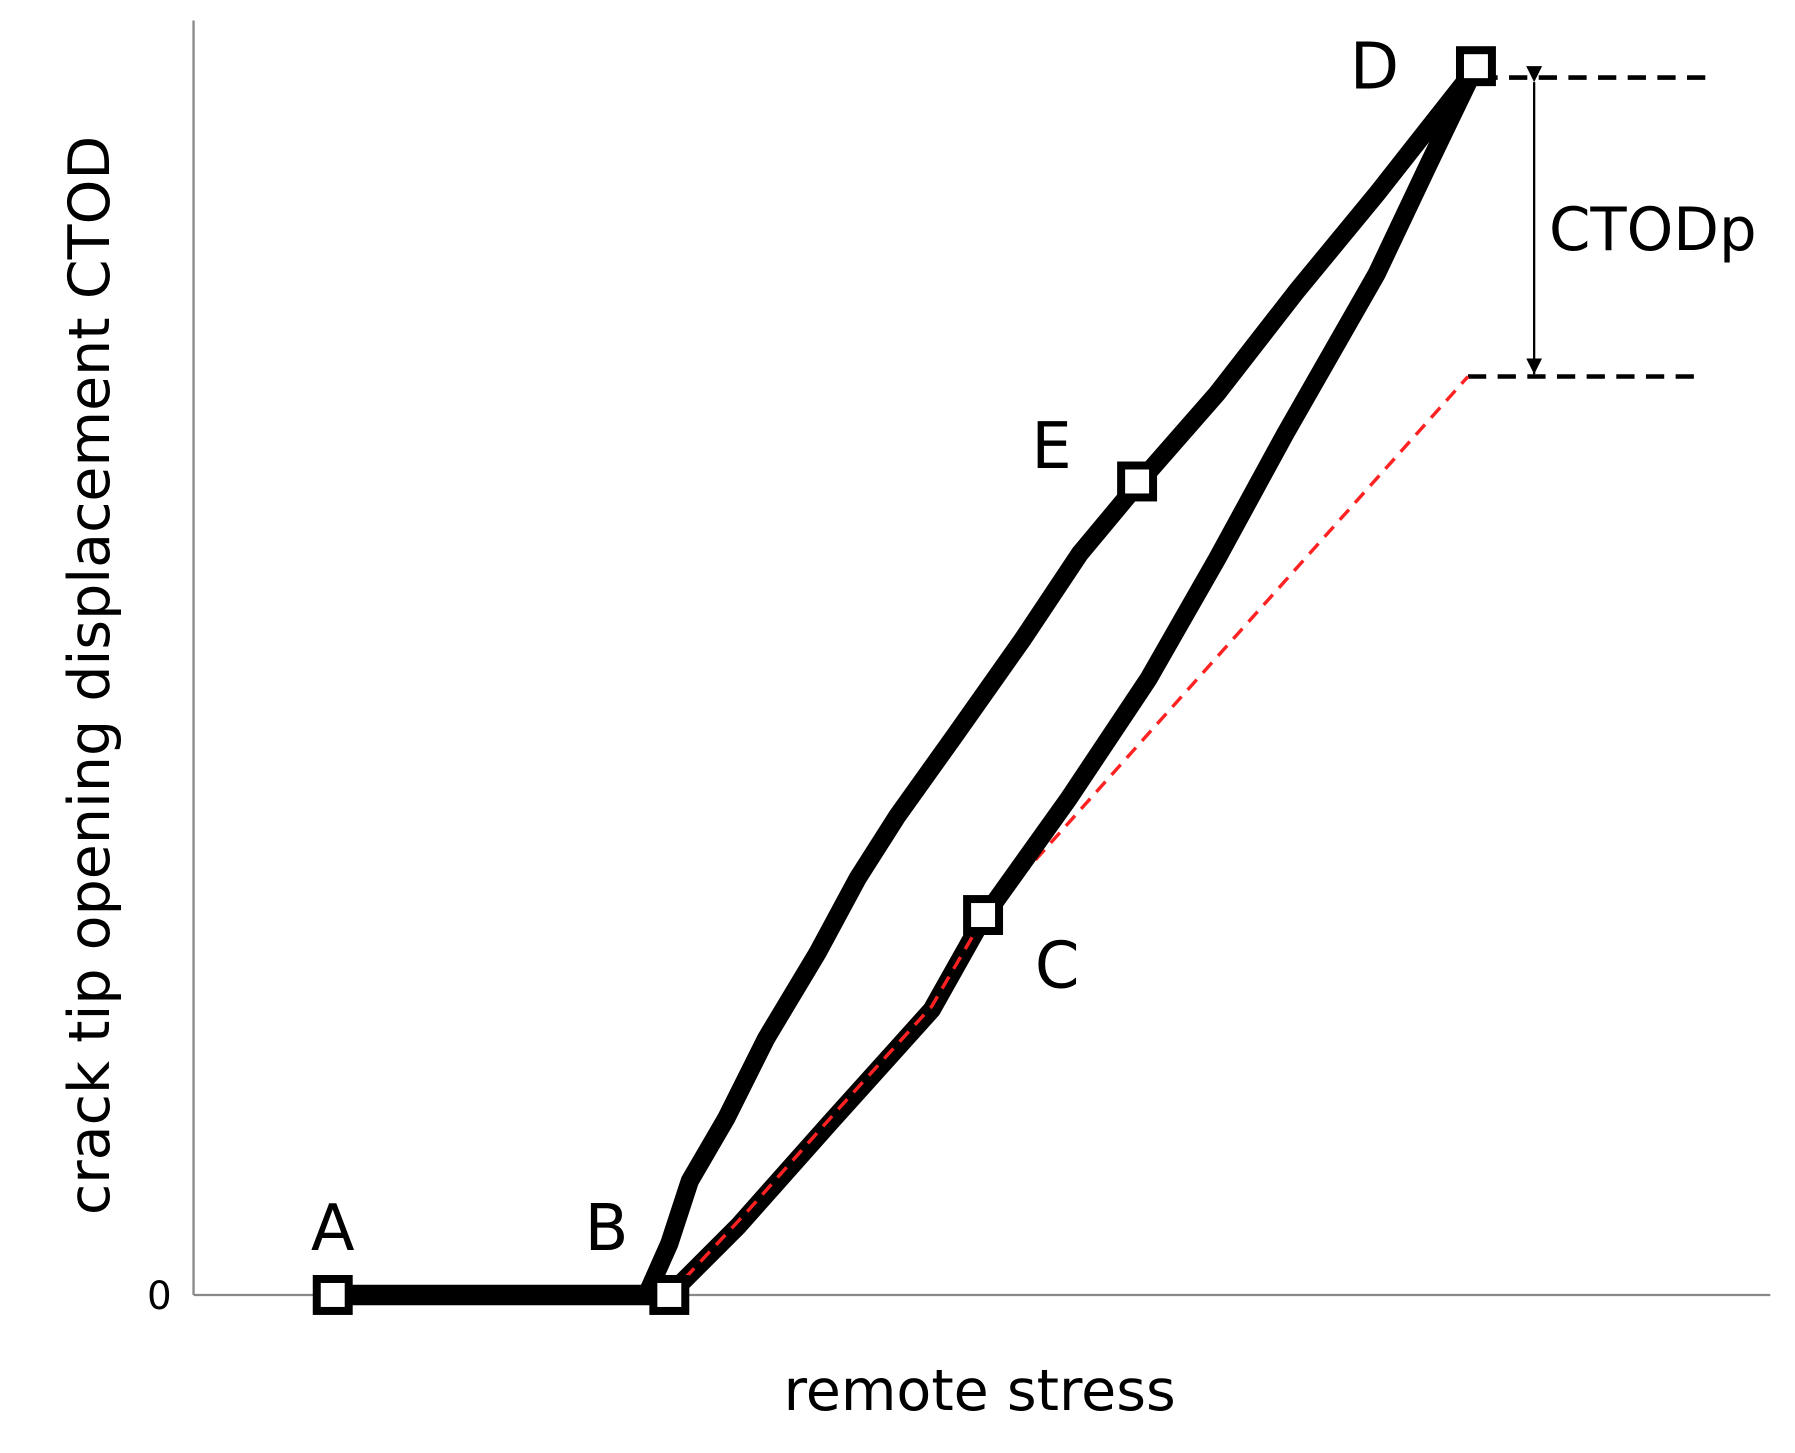  I want to click on point-label: D, so click(1374, 67).